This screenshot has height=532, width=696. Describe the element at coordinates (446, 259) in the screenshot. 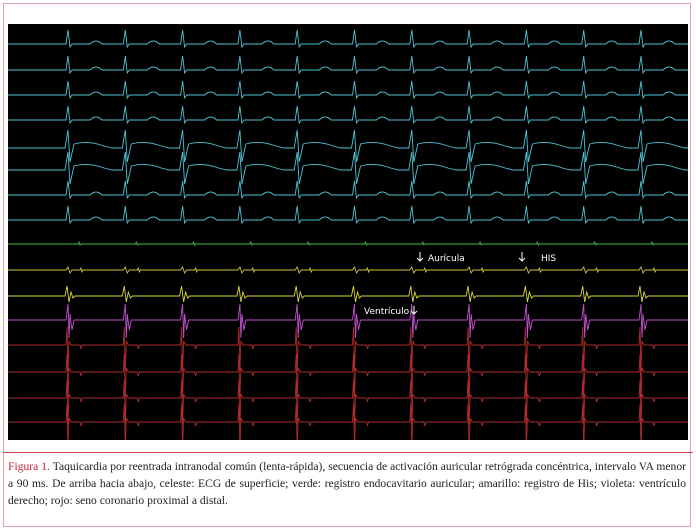

I see `annotation: Aurícula` at that location.